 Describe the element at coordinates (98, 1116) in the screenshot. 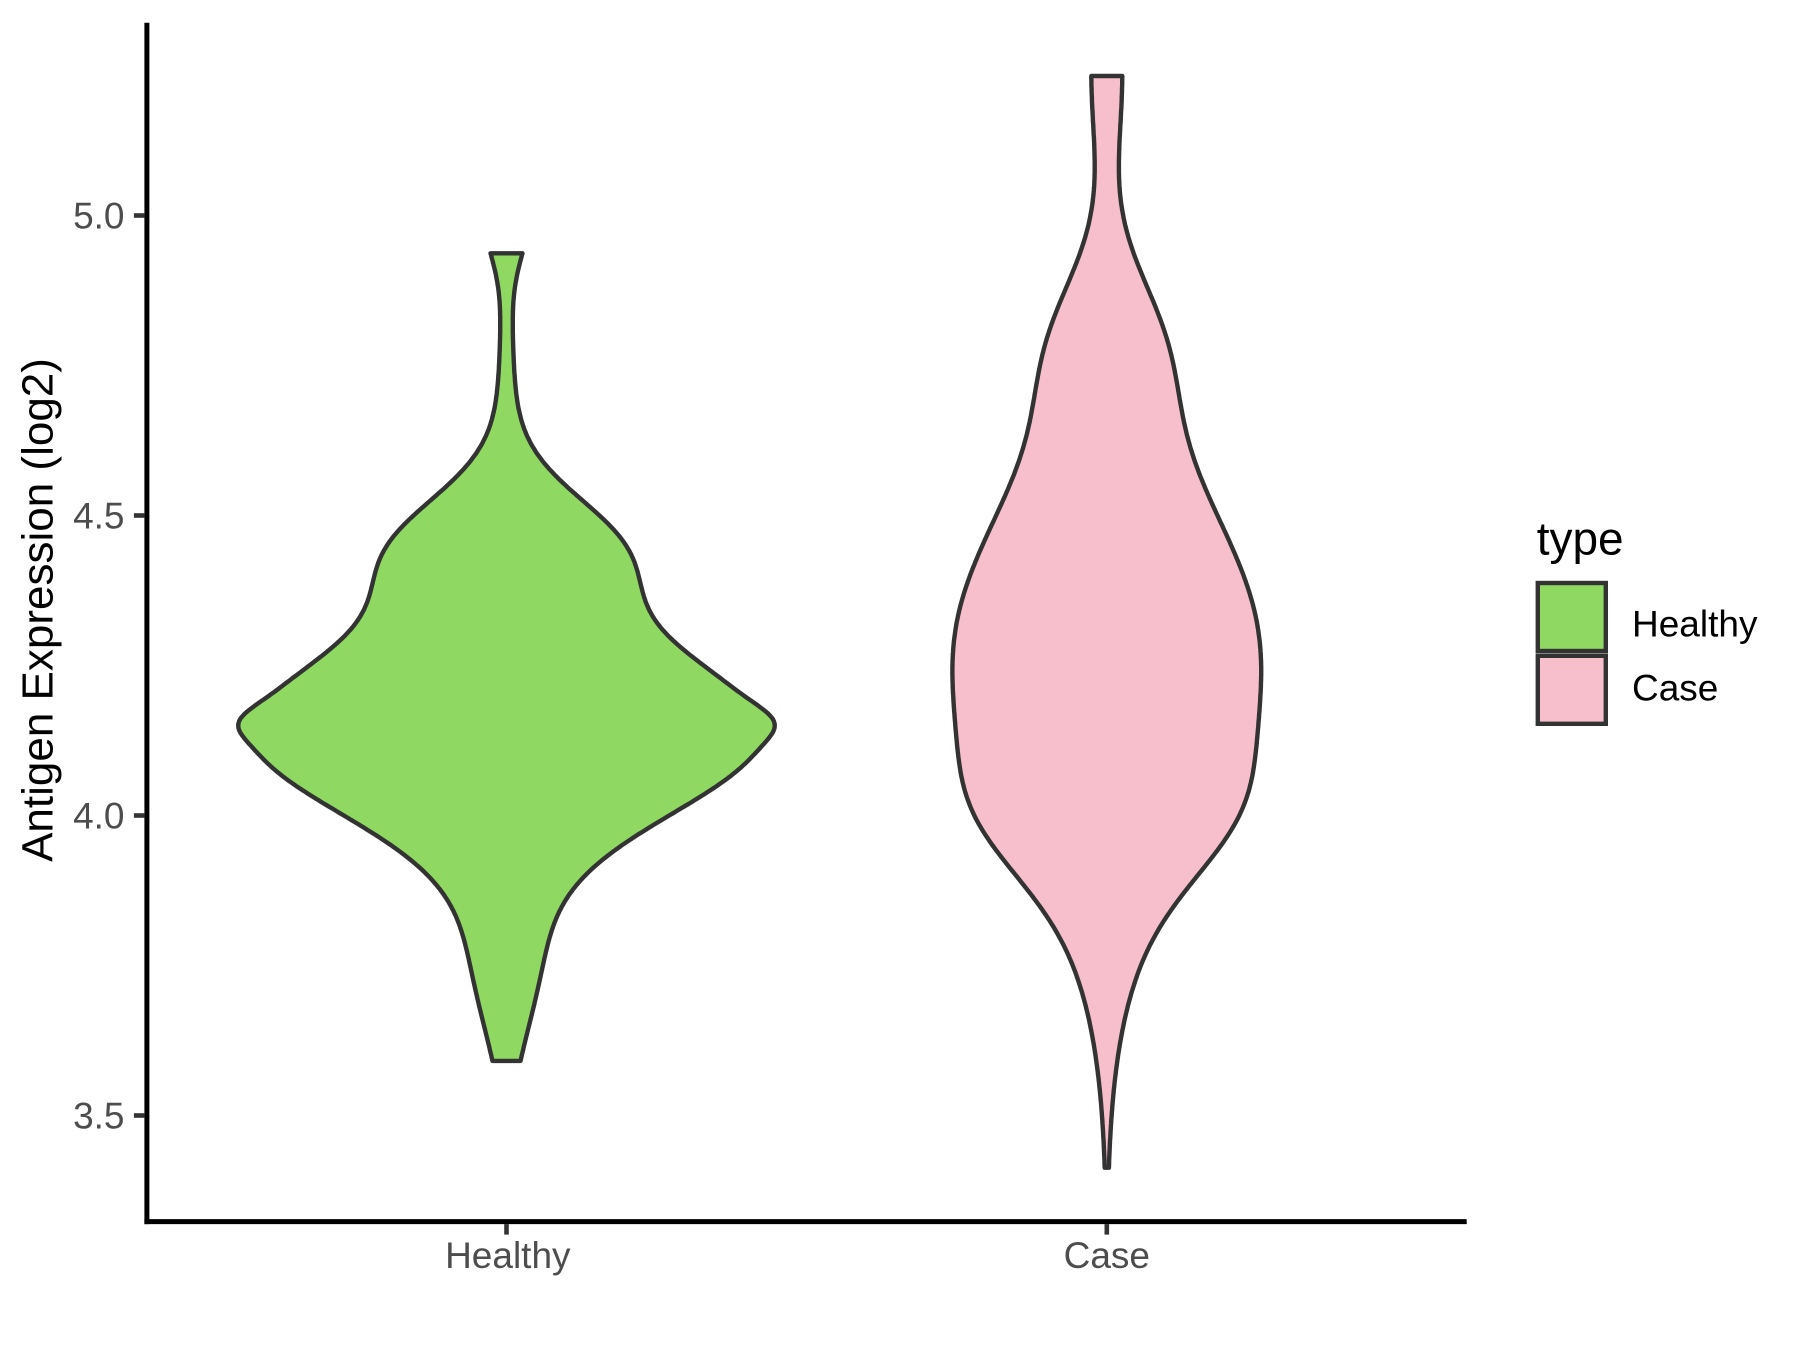

I see `svg-text: 3.5` at that location.